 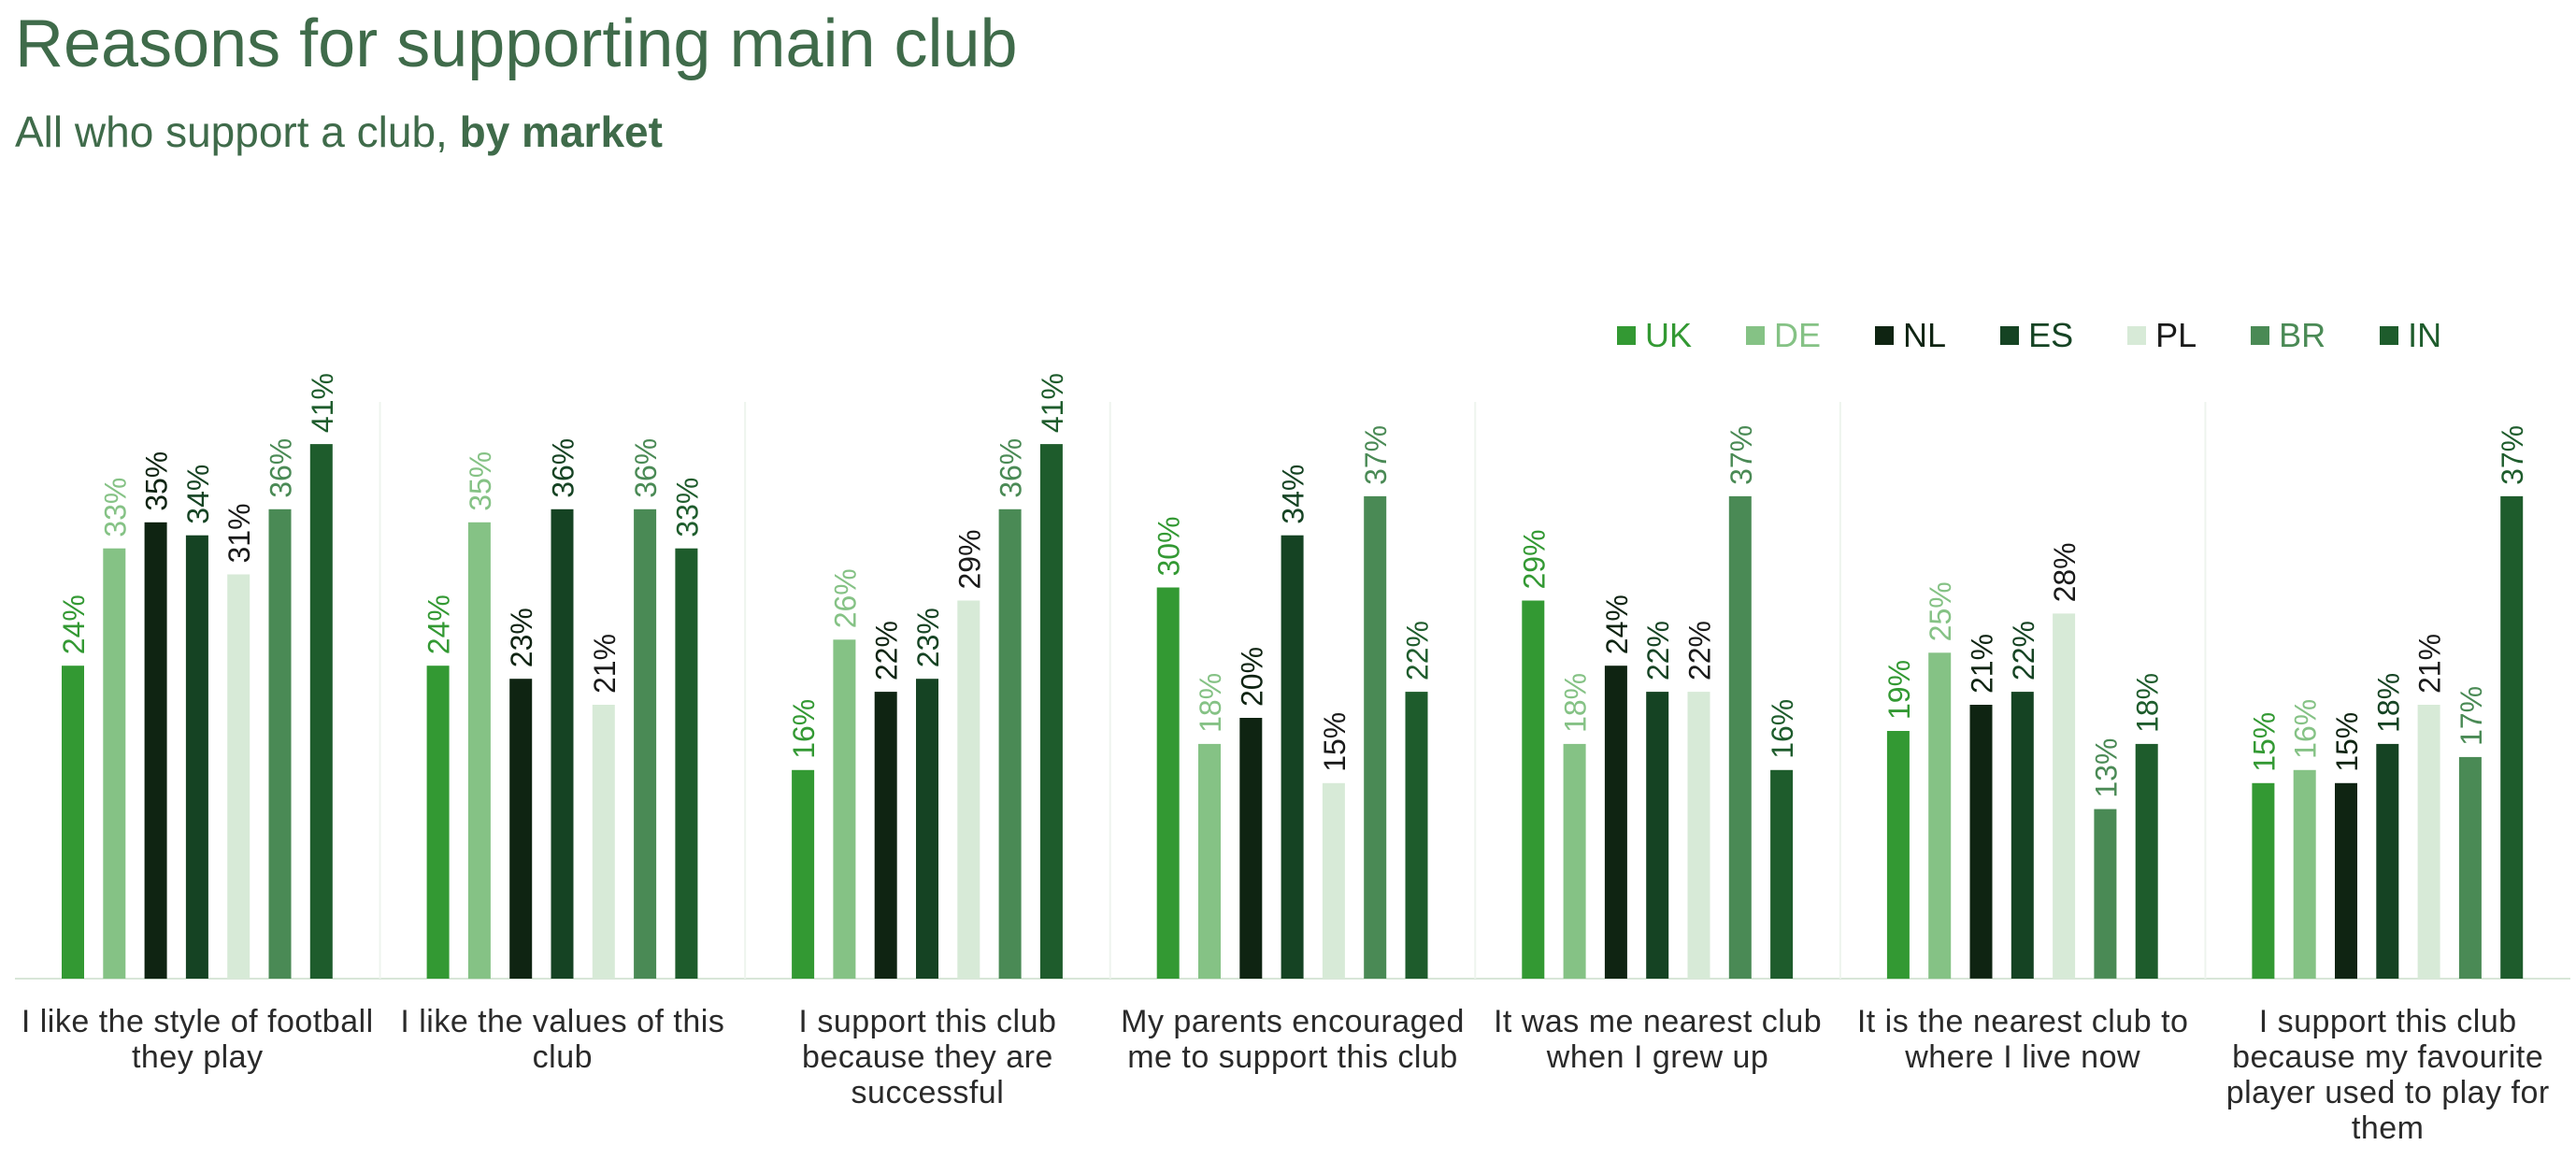 I want to click on data-label: 26%, so click(x=845, y=598).